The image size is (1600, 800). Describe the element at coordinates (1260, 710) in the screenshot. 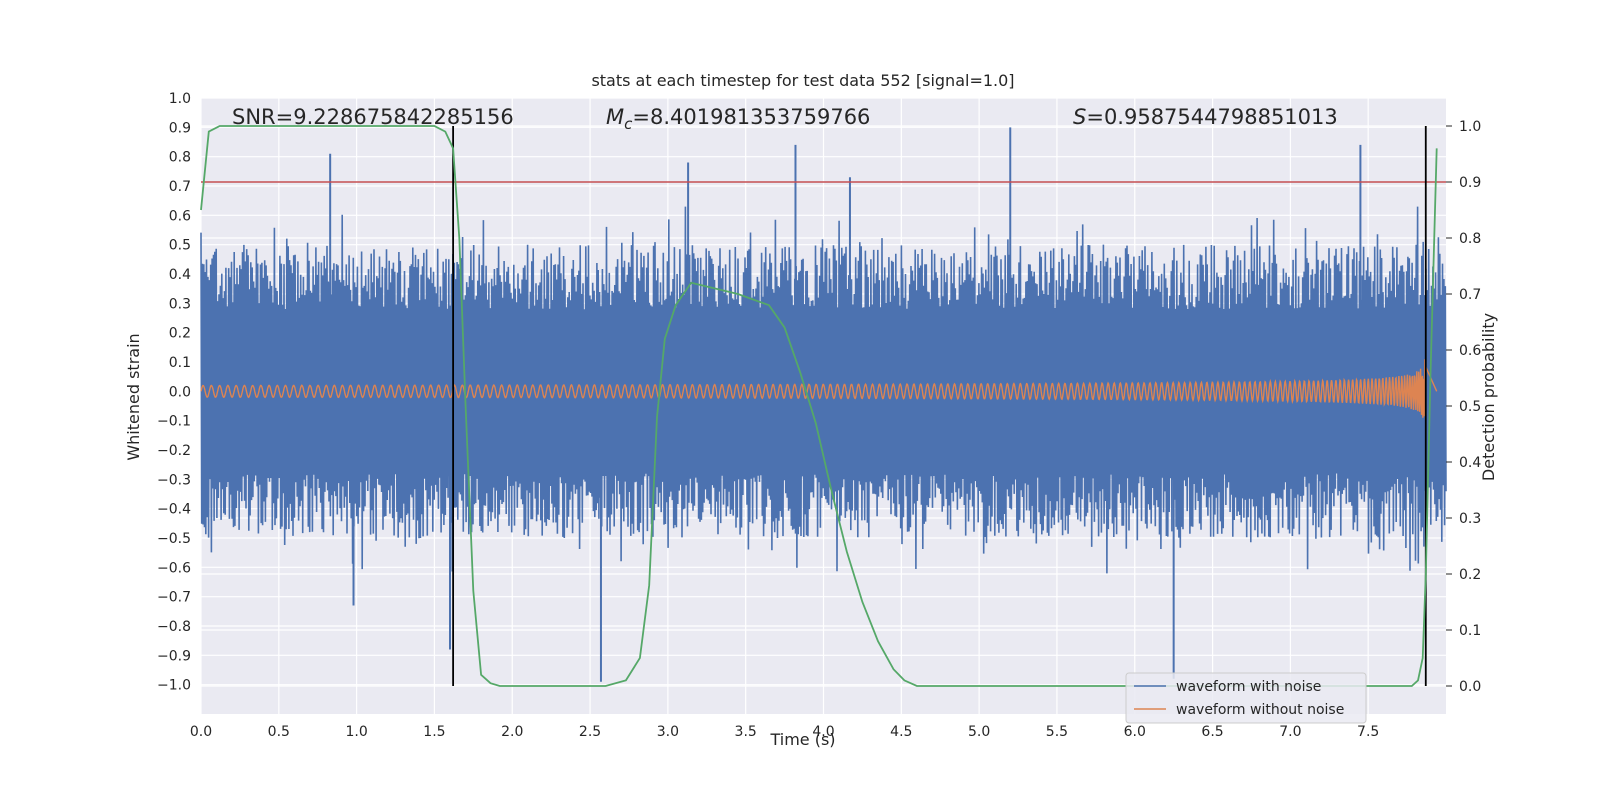

I see `legend-label-clean: waveform without noise` at that location.